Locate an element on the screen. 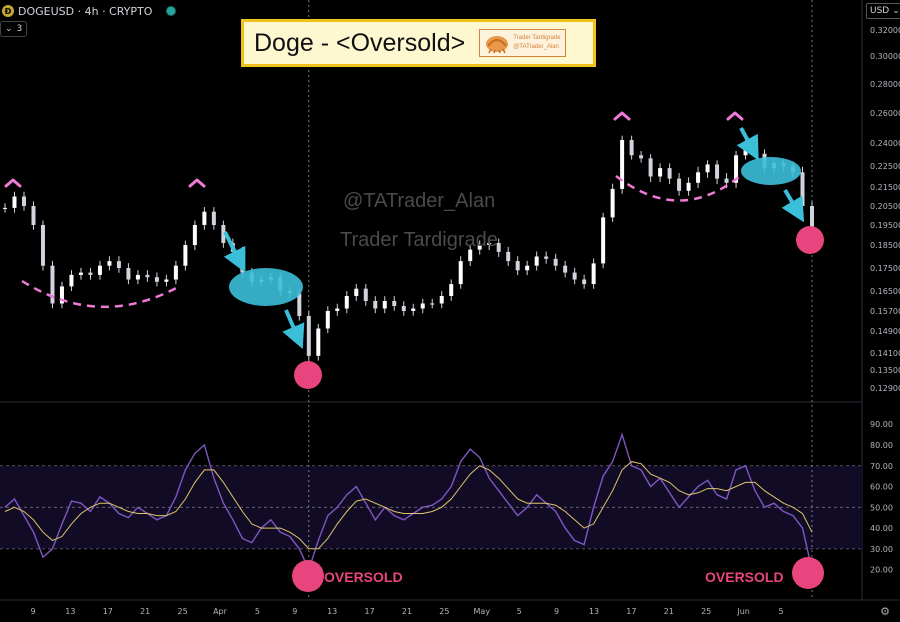  indicator-toggle-button: ⌄ 3 is located at coordinates (14, 29).